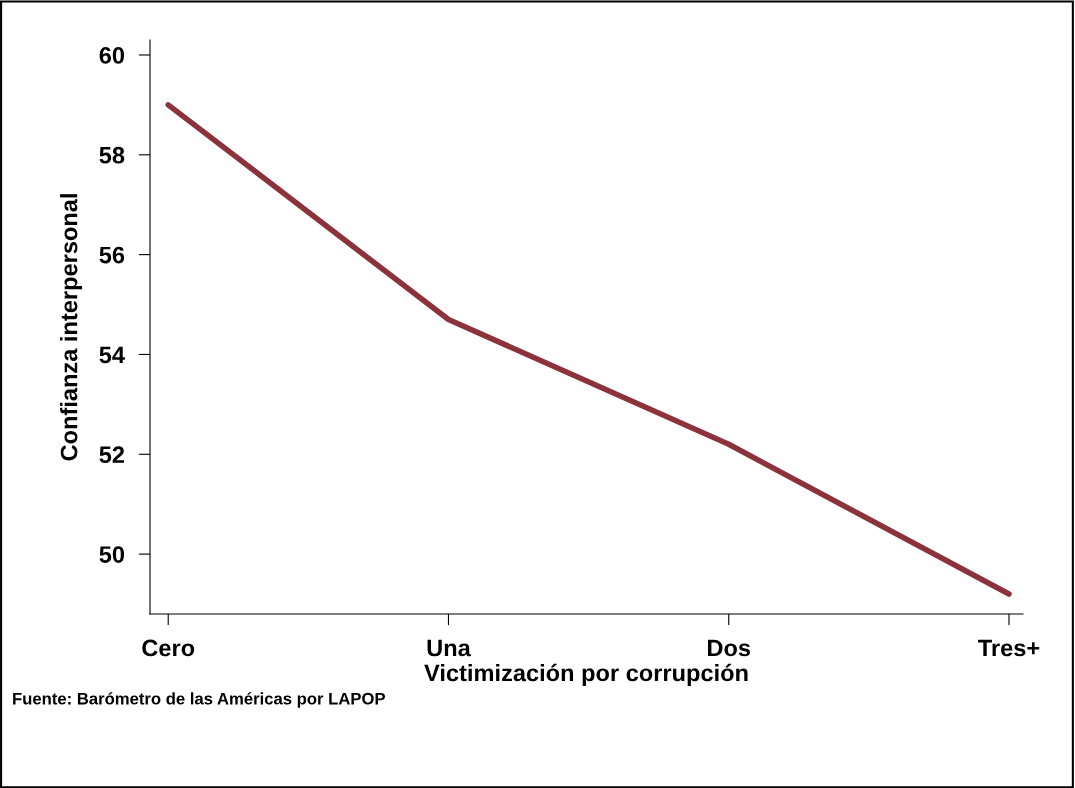  What do you see at coordinates (112, 455) in the screenshot?
I see `y-tick-label: 52` at bounding box center [112, 455].